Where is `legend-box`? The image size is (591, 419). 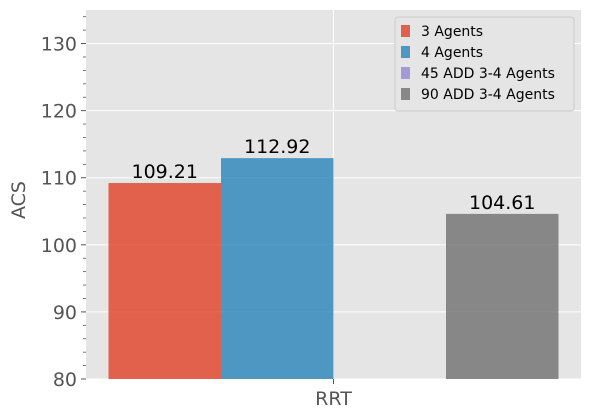
legend-box is located at coordinates (484, 64).